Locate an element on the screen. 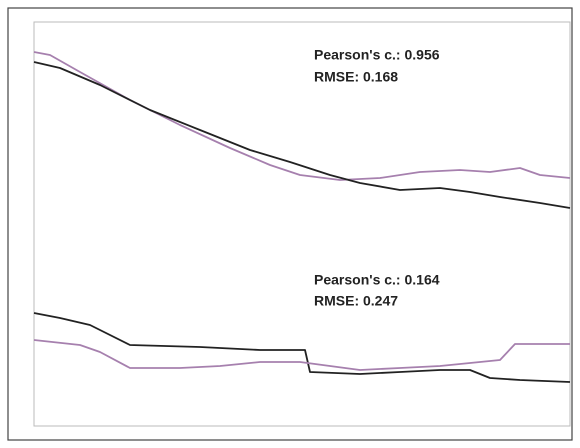 The height and width of the screenshot is (448, 580). annotation: Pearson's c.: 0.164 is located at coordinates (377, 280).